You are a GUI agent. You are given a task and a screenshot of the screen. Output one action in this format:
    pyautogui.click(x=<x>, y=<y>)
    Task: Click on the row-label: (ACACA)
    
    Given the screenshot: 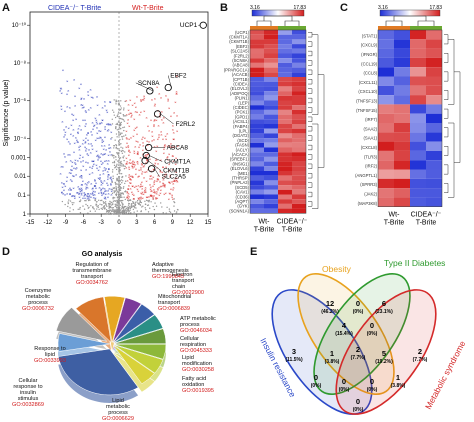 What is the action you would take?
    pyautogui.click(x=241, y=154)
    